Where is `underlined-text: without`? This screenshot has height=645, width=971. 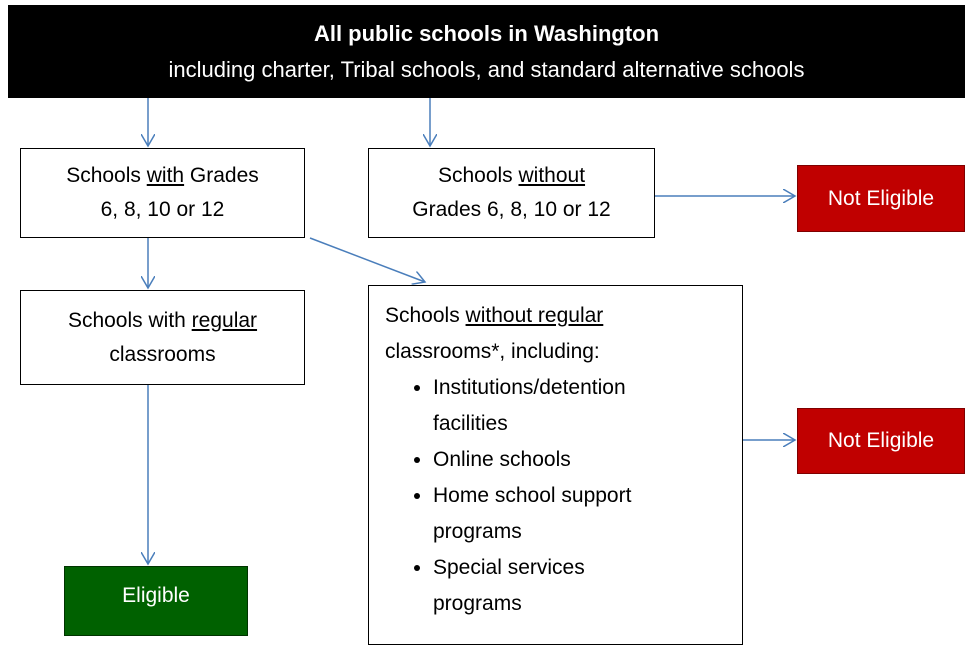 underlined-text: without is located at coordinates (552, 175).